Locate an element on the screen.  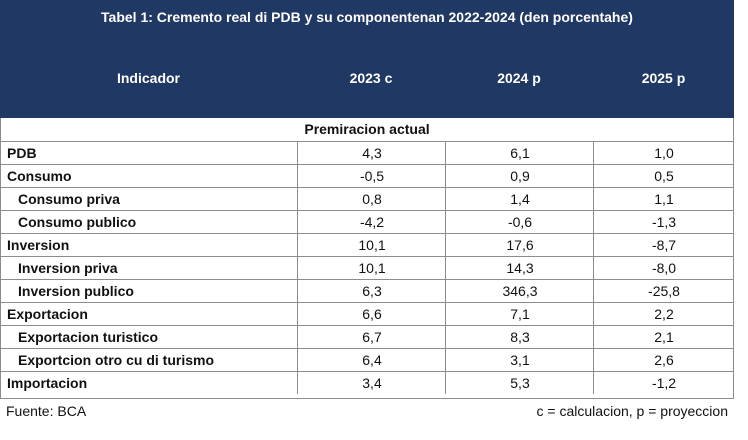
table-row: Exportacion turistico 6,7 8,3 2,1 is located at coordinates (367, 336).